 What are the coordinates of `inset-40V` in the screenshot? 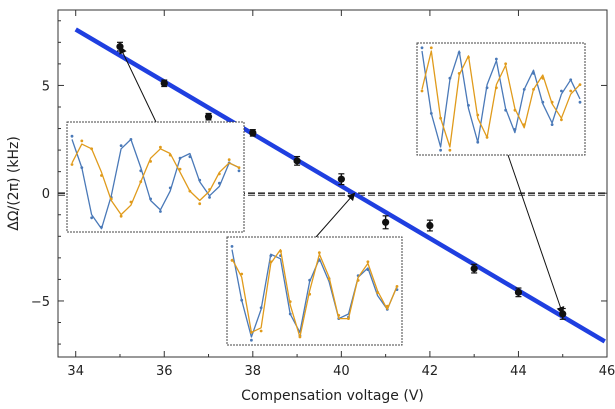 It's located at (314, 269).